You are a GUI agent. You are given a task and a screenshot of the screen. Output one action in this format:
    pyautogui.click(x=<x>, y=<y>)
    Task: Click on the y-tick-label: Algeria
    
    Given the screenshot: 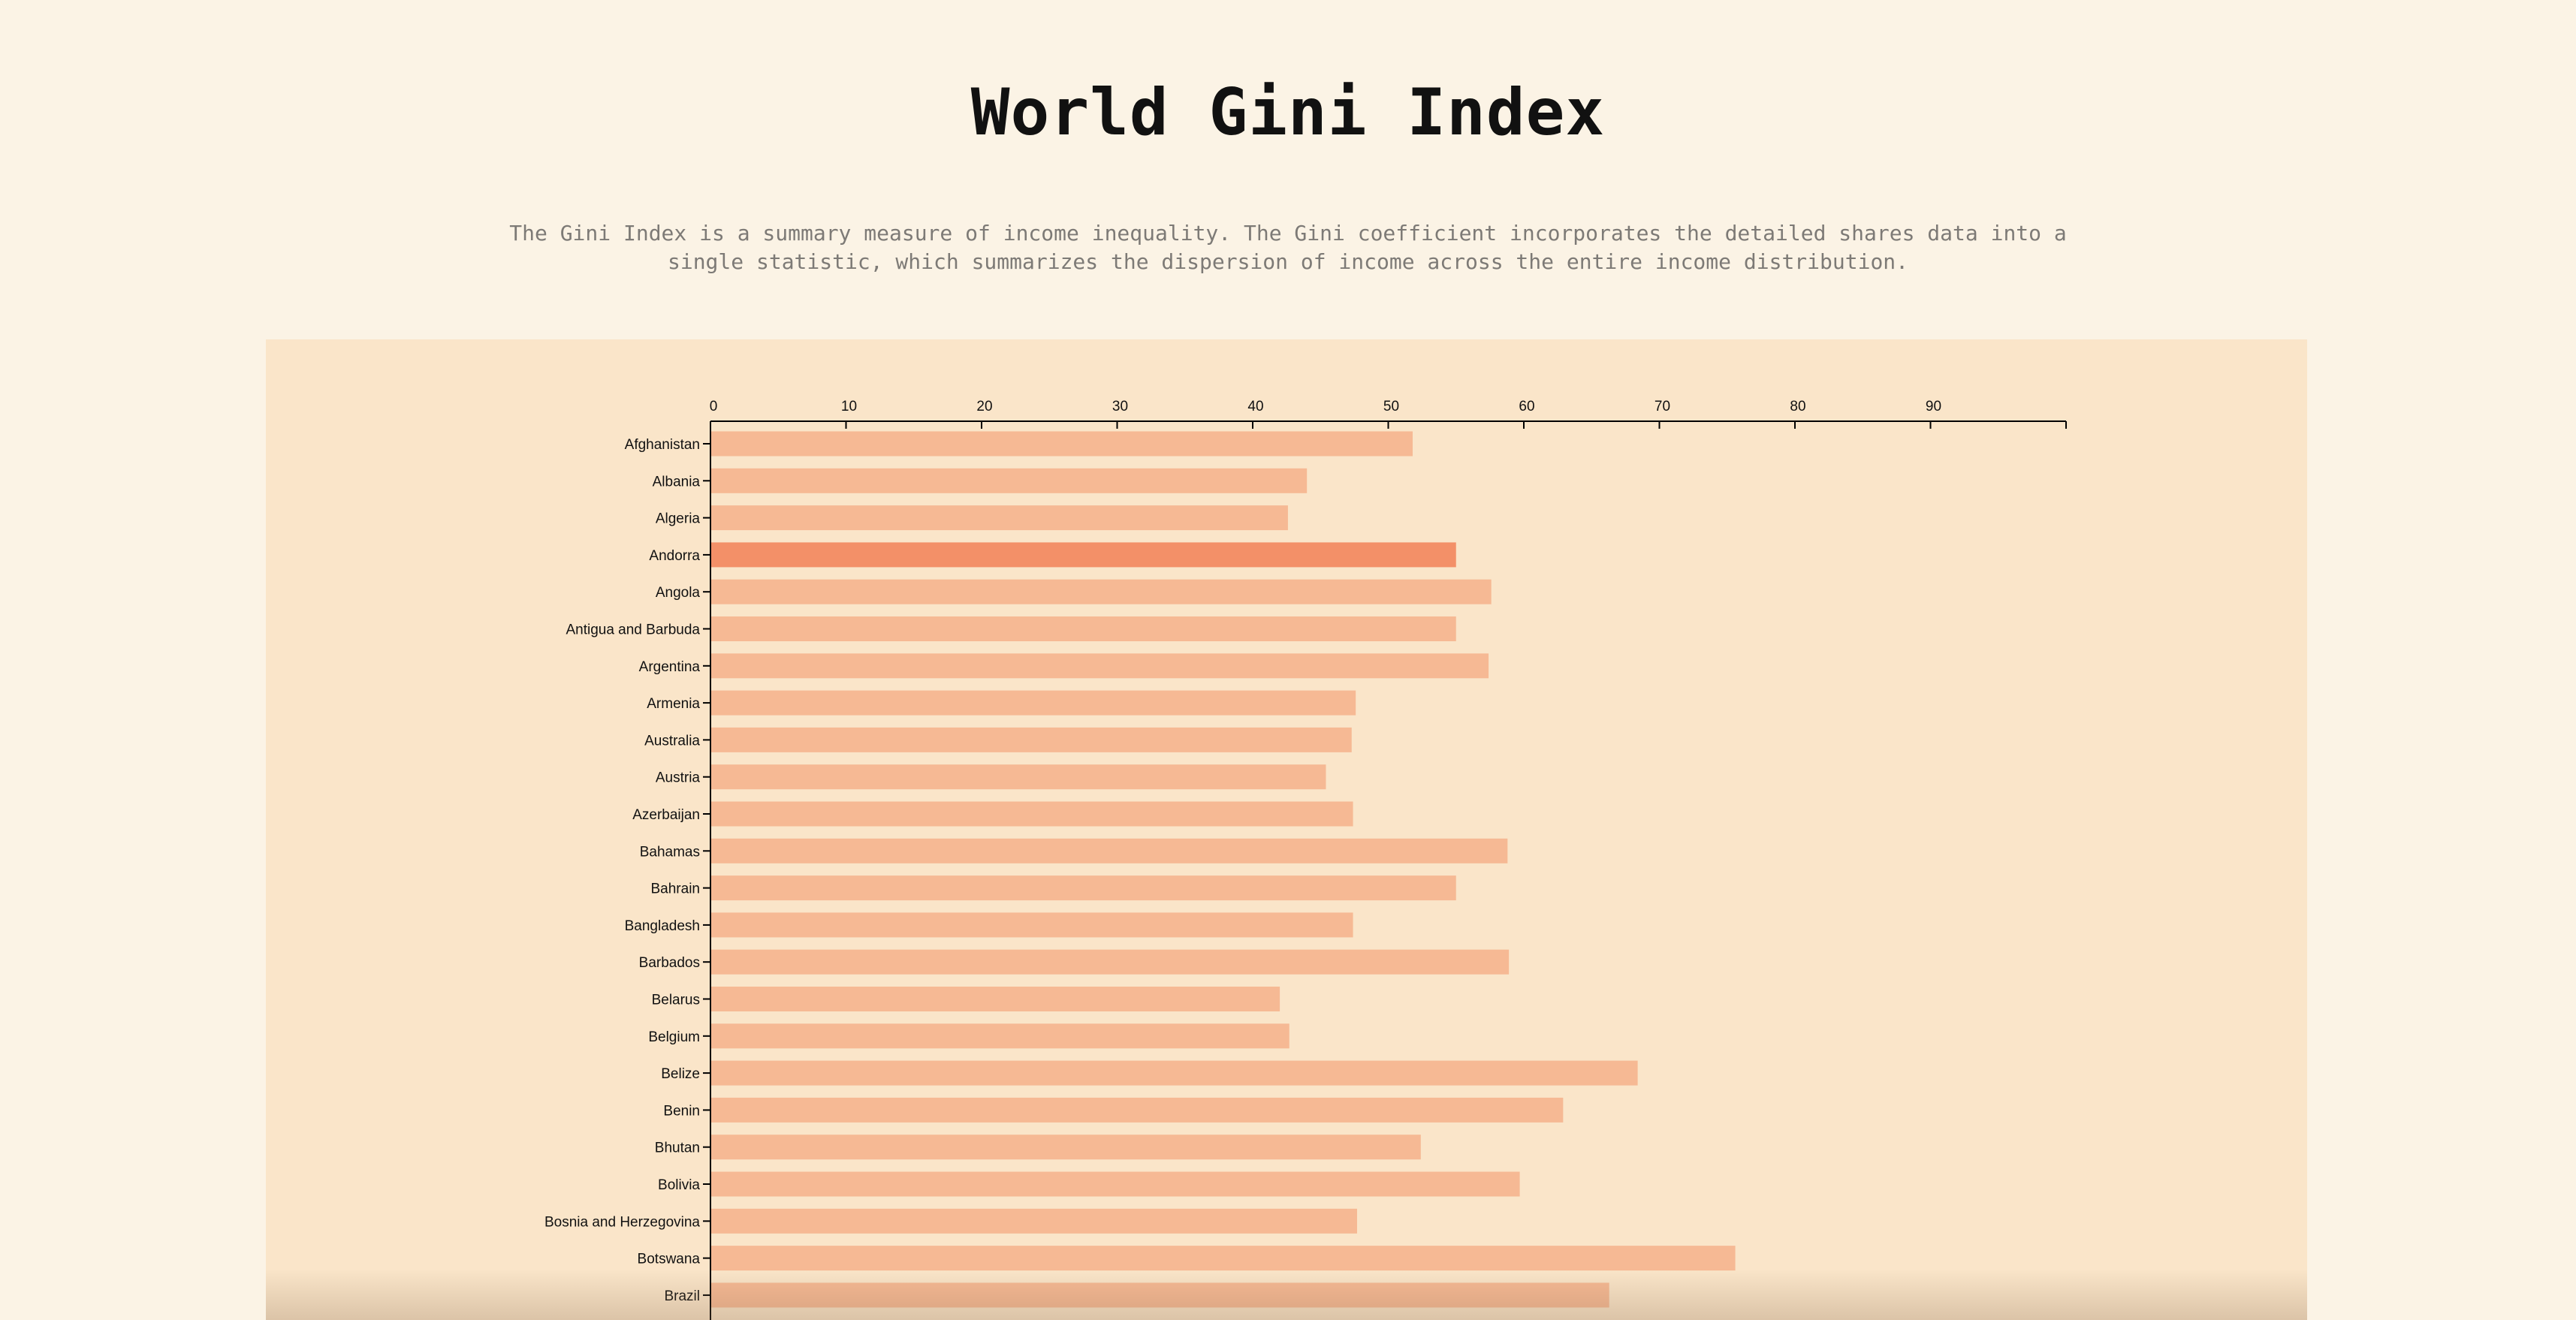 What is the action you would take?
    pyautogui.click(x=678, y=519)
    